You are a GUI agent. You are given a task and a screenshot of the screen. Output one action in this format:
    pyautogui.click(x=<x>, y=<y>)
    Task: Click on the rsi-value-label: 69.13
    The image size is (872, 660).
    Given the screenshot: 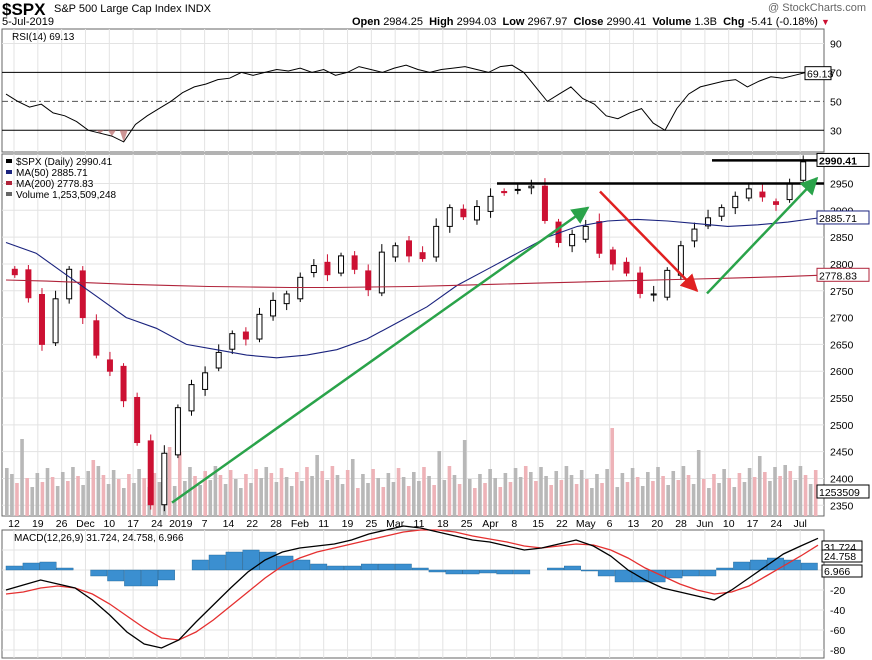 What is the action you would take?
    pyautogui.click(x=820, y=75)
    